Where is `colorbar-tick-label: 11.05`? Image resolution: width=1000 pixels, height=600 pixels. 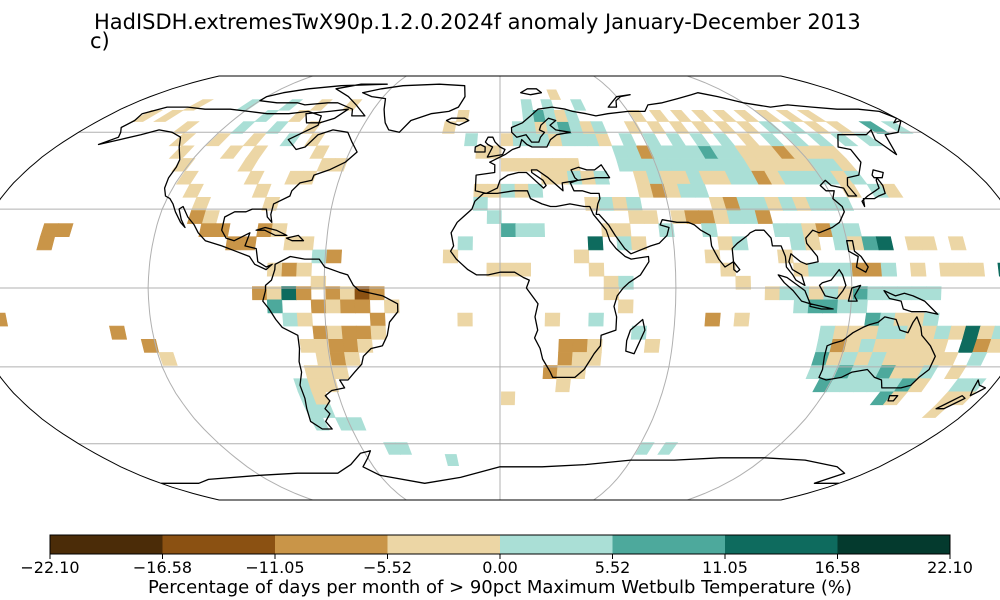 colorbar-tick-label: 11.05 is located at coordinates (725, 567).